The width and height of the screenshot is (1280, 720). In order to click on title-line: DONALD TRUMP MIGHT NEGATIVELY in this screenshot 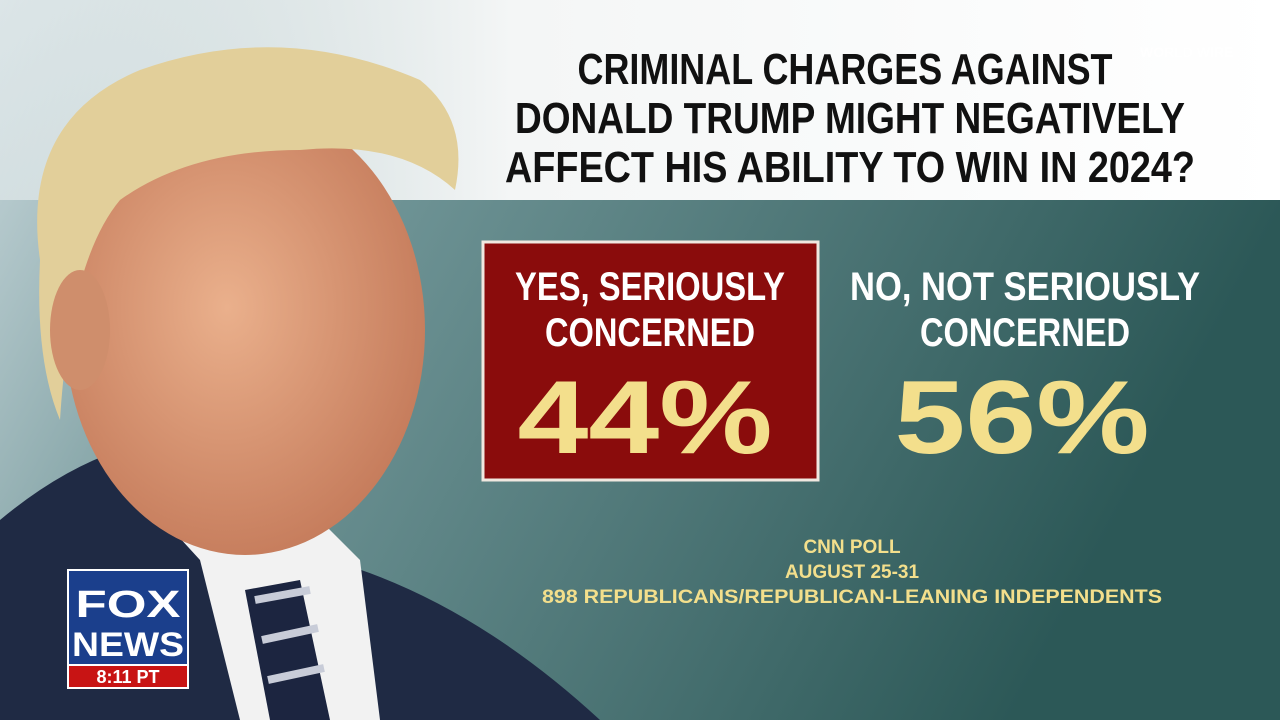, I will do `click(850, 118)`.